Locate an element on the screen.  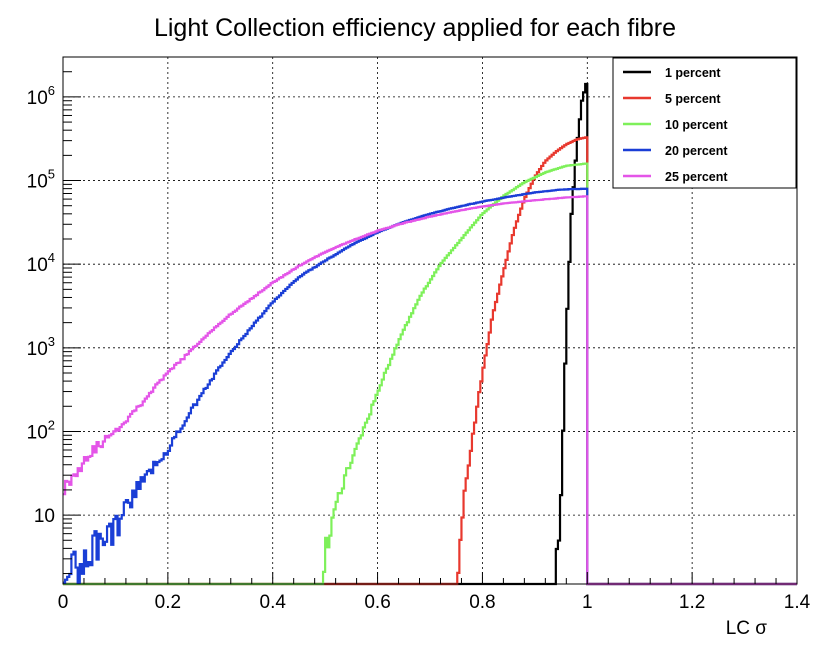
legend-label: 5 percent is located at coordinates (693, 99).